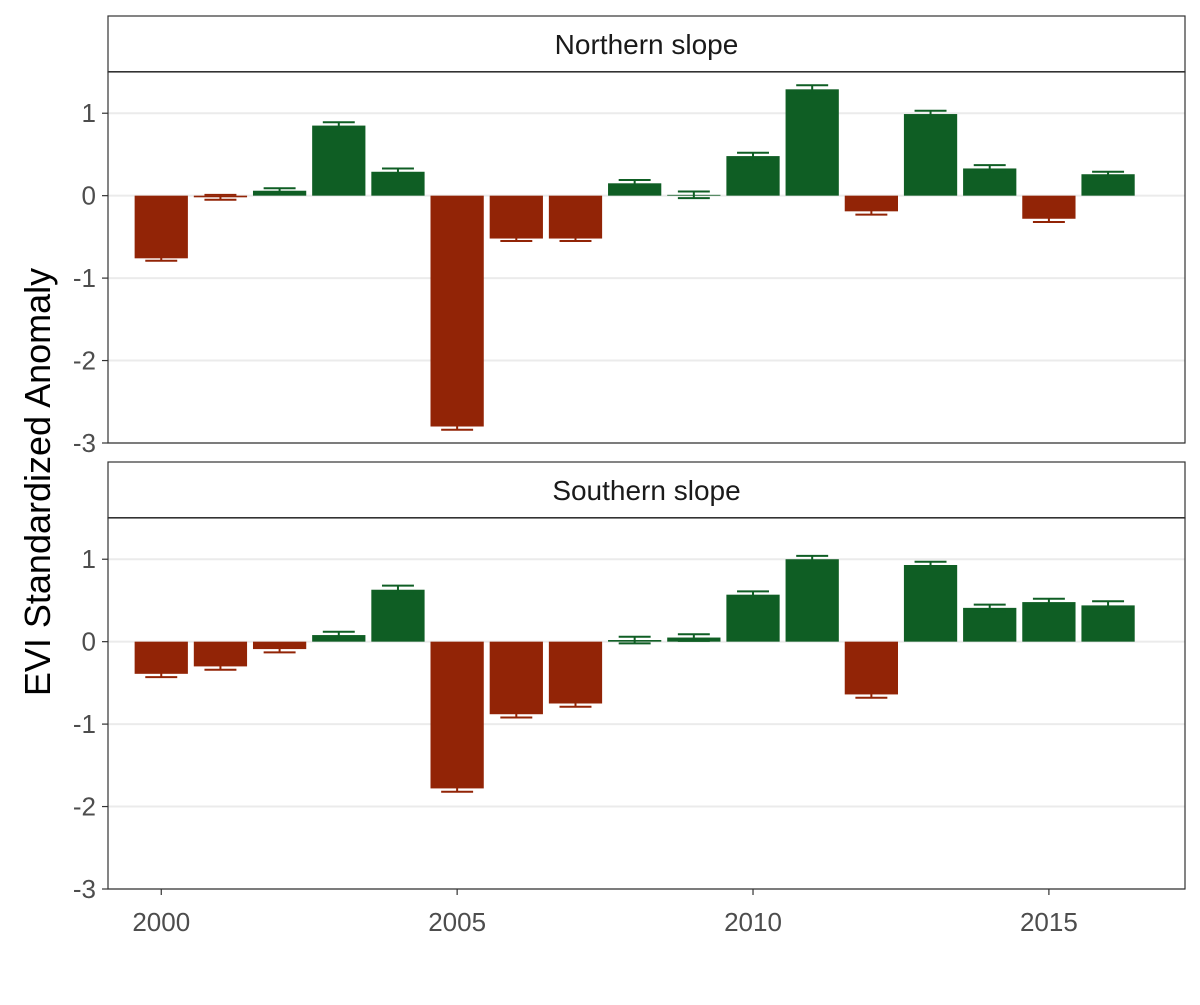 The image size is (1200, 1005). Describe the element at coordinates (1049, 922) in the screenshot. I see `x-tick-label: 2015` at that location.